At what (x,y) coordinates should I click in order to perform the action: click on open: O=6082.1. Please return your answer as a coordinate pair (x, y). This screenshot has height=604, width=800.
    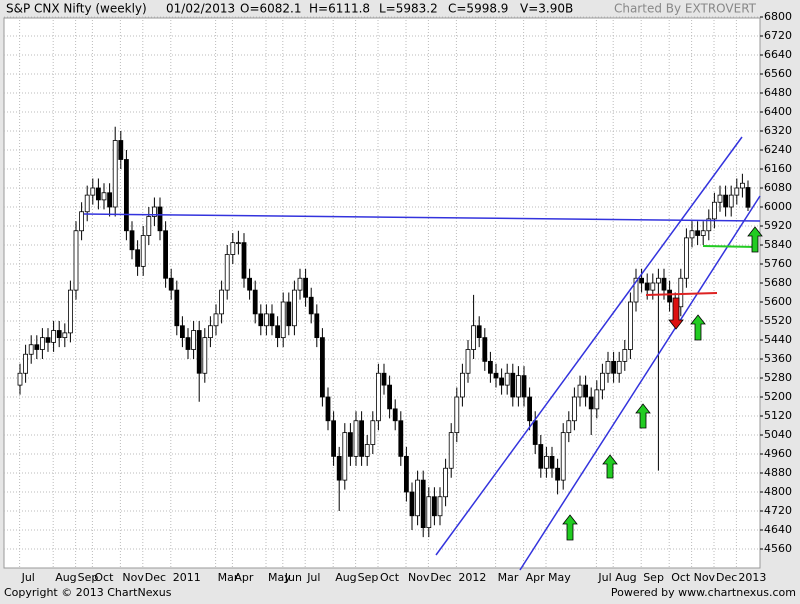
    Looking at the image, I should click on (271, 9).